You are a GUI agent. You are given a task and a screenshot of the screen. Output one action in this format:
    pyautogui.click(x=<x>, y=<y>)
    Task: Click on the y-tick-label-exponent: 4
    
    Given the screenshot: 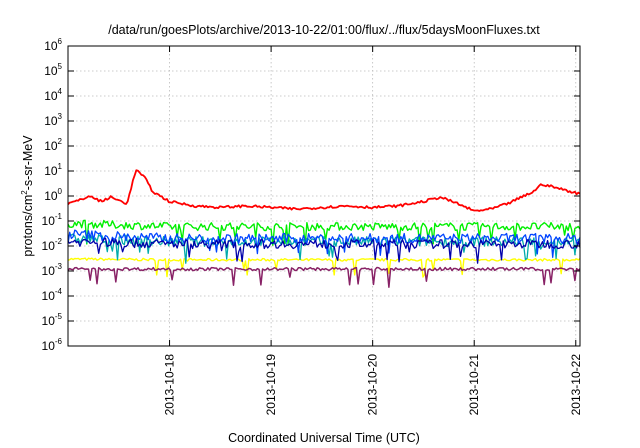 What is the action you would take?
    pyautogui.click(x=60, y=91)
    